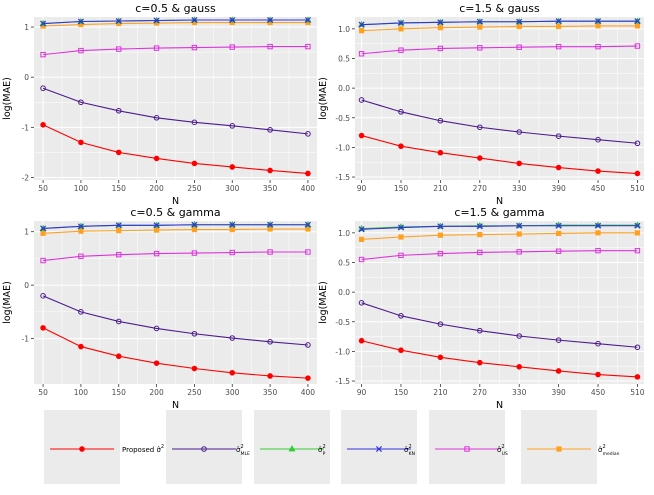 The image size is (654, 495). Describe the element at coordinates (232, 188) in the screenshot. I see `x-tick-label: 300` at that location.